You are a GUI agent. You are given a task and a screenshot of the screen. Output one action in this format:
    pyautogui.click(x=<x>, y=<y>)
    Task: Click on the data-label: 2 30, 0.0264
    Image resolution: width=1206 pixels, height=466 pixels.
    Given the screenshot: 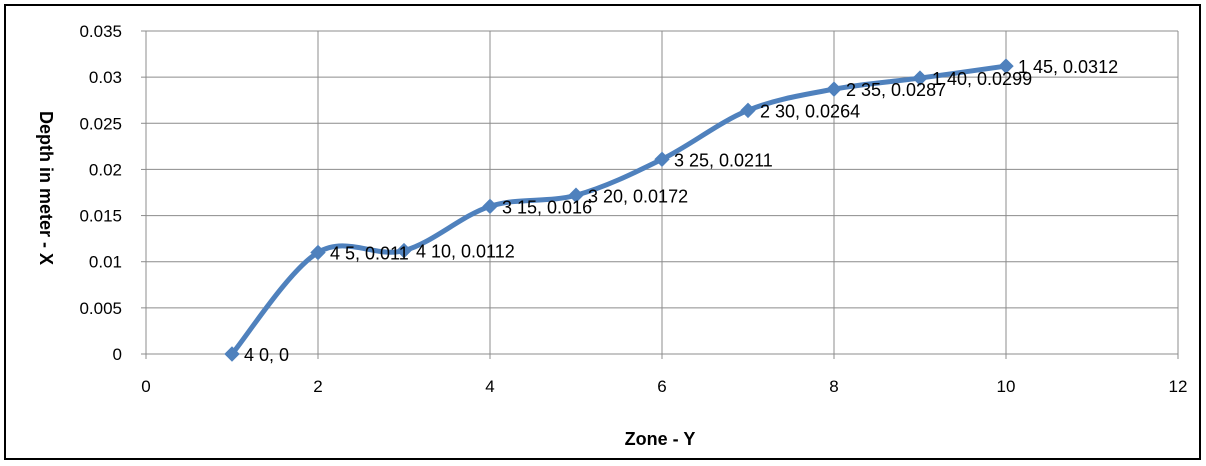 What is the action you would take?
    pyautogui.click(x=810, y=111)
    